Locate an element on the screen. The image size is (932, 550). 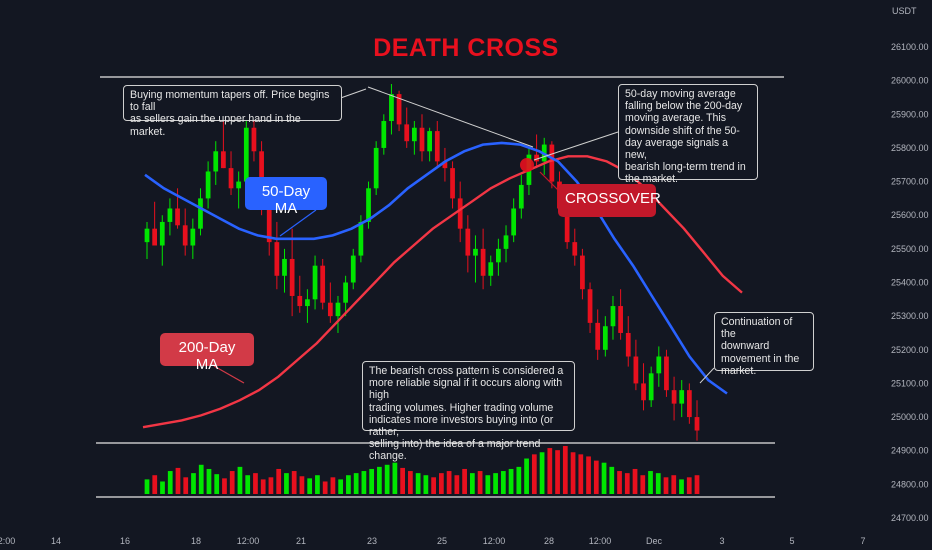
x-tick-label: 3 is located at coordinates (721, 541).